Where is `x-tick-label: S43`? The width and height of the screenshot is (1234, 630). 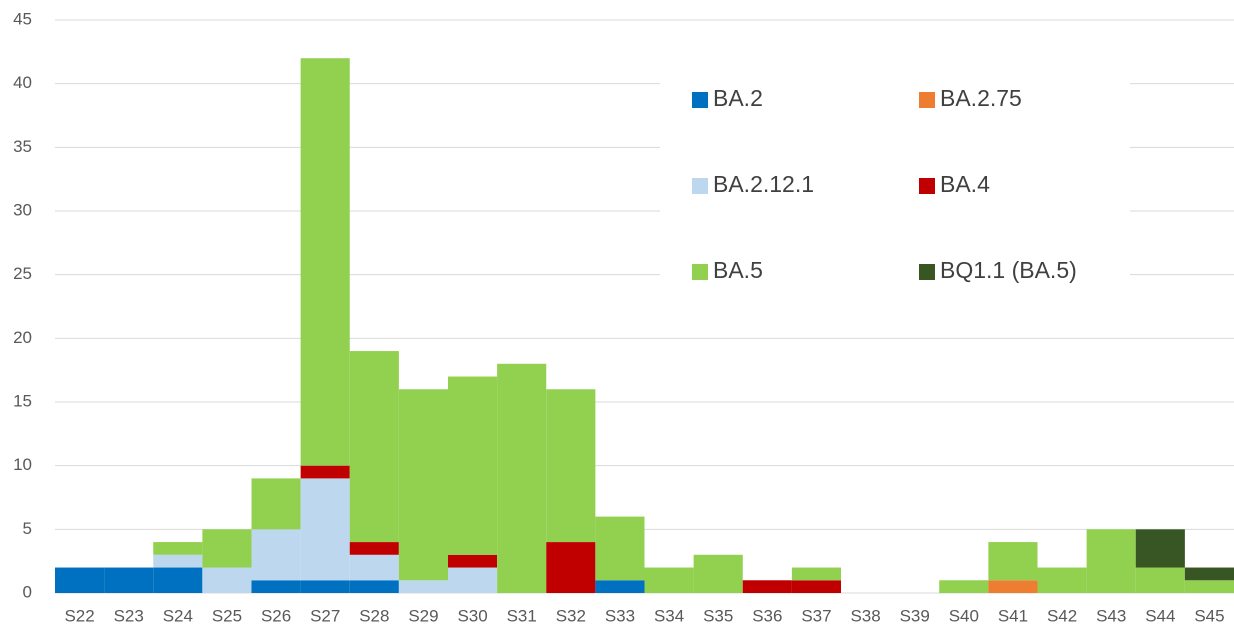 x-tick-label: S43 is located at coordinates (1111, 615).